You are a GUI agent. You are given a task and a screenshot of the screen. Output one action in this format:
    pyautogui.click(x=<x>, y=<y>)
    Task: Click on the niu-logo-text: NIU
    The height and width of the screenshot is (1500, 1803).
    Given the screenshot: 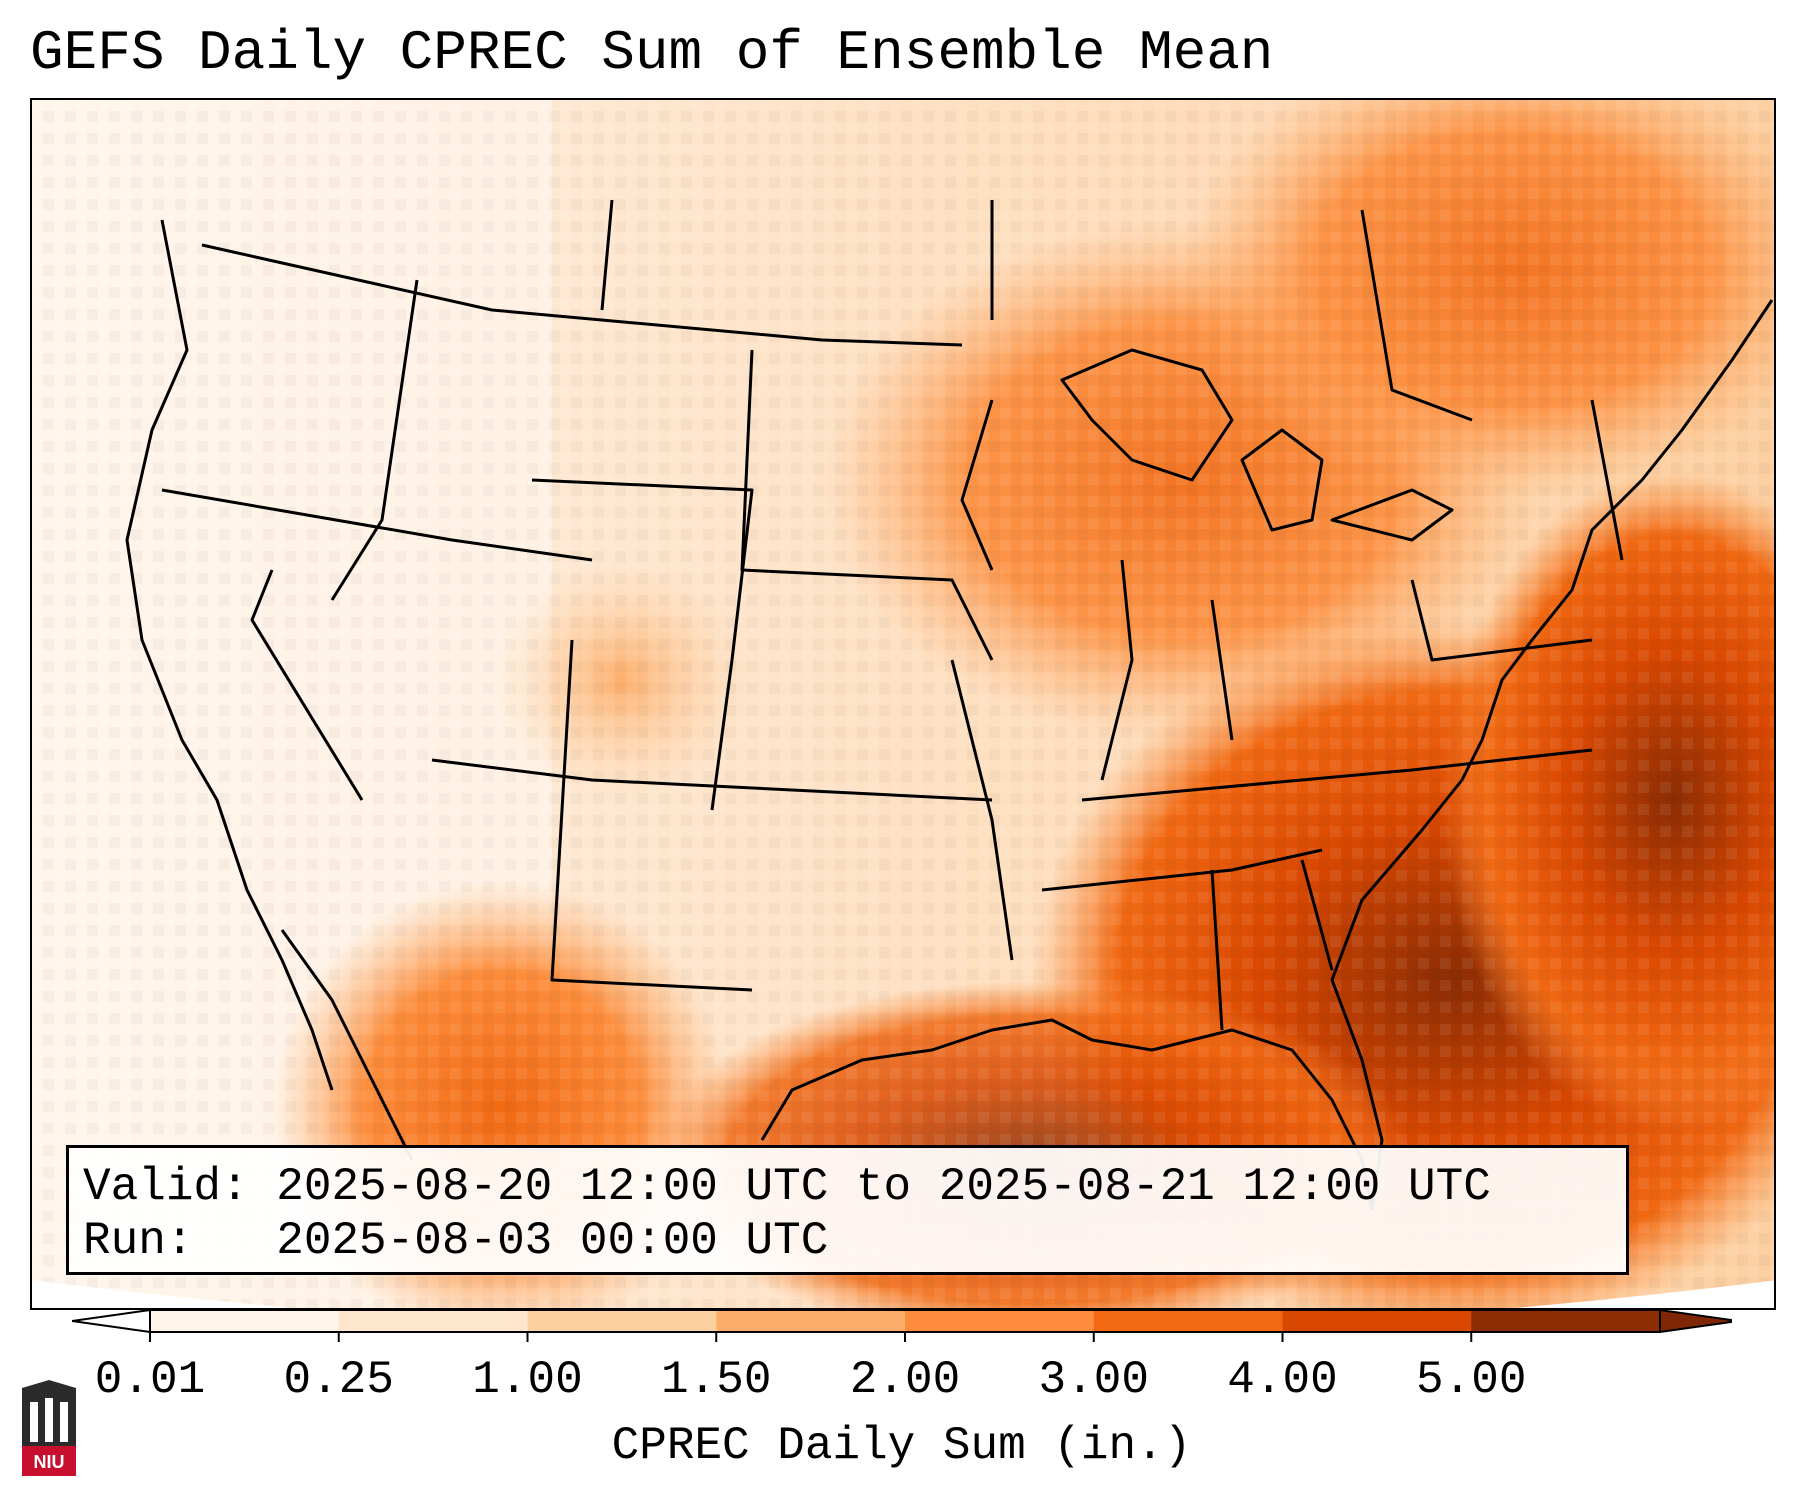 What is the action you would take?
    pyautogui.click(x=49, y=1462)
    